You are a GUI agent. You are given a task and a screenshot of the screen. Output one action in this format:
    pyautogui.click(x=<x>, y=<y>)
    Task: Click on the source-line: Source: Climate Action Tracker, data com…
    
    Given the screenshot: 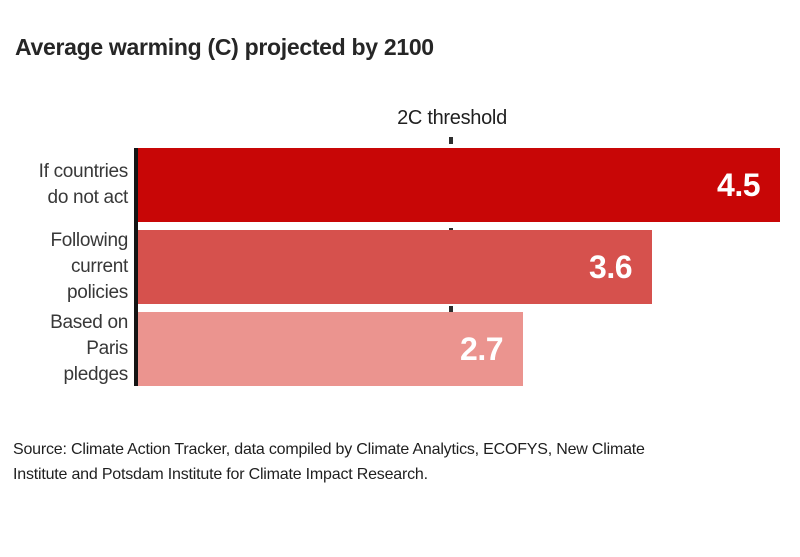 What is the action you would take?
    pyautogui.click(x=329, y=449)
    